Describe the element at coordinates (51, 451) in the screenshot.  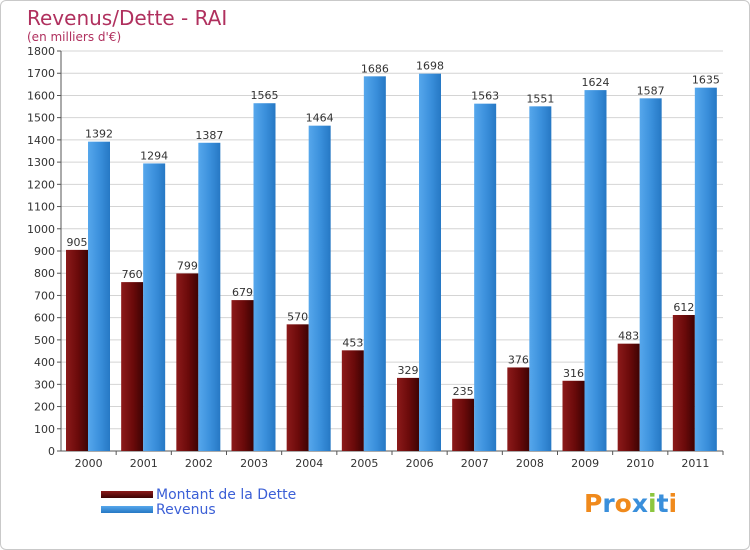
I see `y-tick-label: 0` at that location.